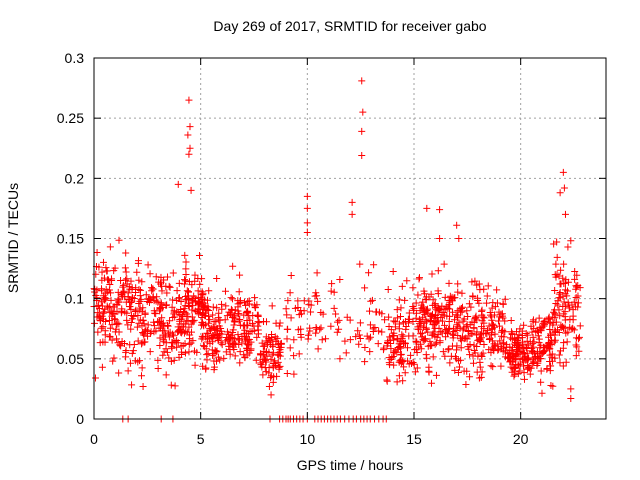  Describe the element at coordinates (70, 359) in the screenshot. I see `y-tick-label: 0.05` at that location.